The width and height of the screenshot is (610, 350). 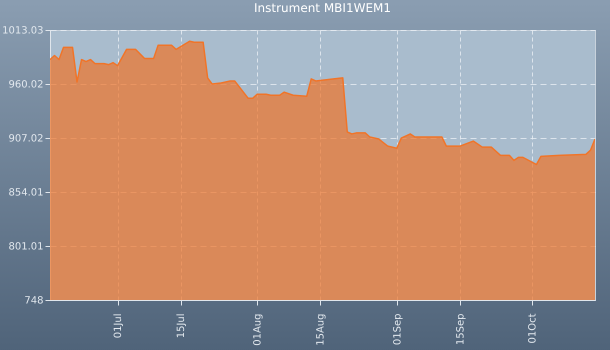 I want to click on x-tick-label: 01Oct, so click(x=532, y=328).